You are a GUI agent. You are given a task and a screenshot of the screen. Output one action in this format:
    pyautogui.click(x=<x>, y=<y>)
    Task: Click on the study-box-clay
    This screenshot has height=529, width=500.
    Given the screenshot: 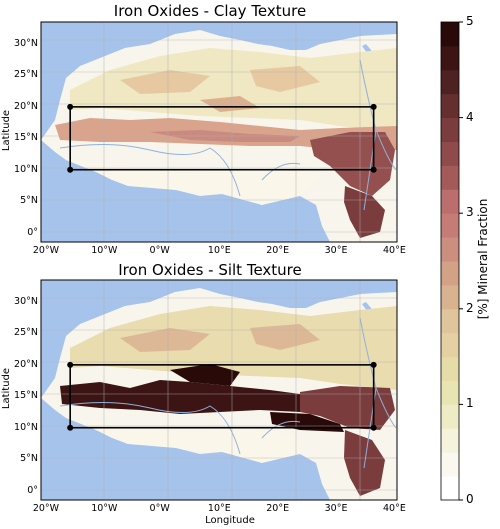 What is the action you would take?
    pyautogui.click(x=222, y=138)
    